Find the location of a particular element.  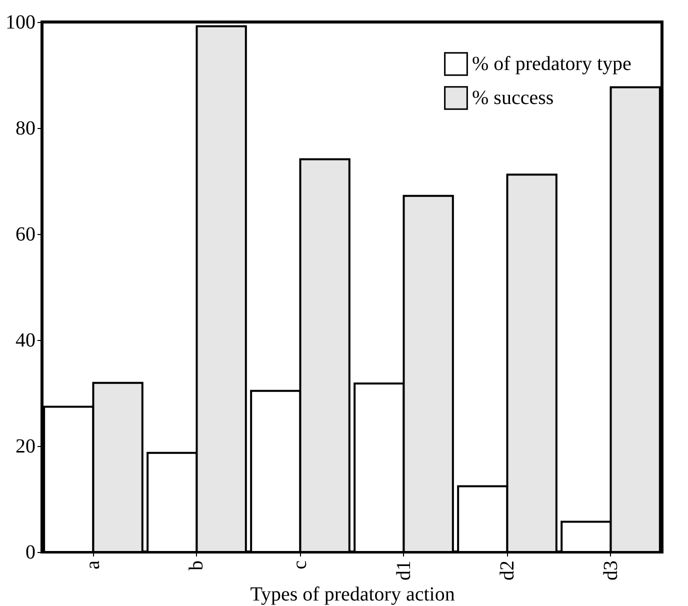

x-axis-title: Types of predatory action is located at coordinates (352, 595).